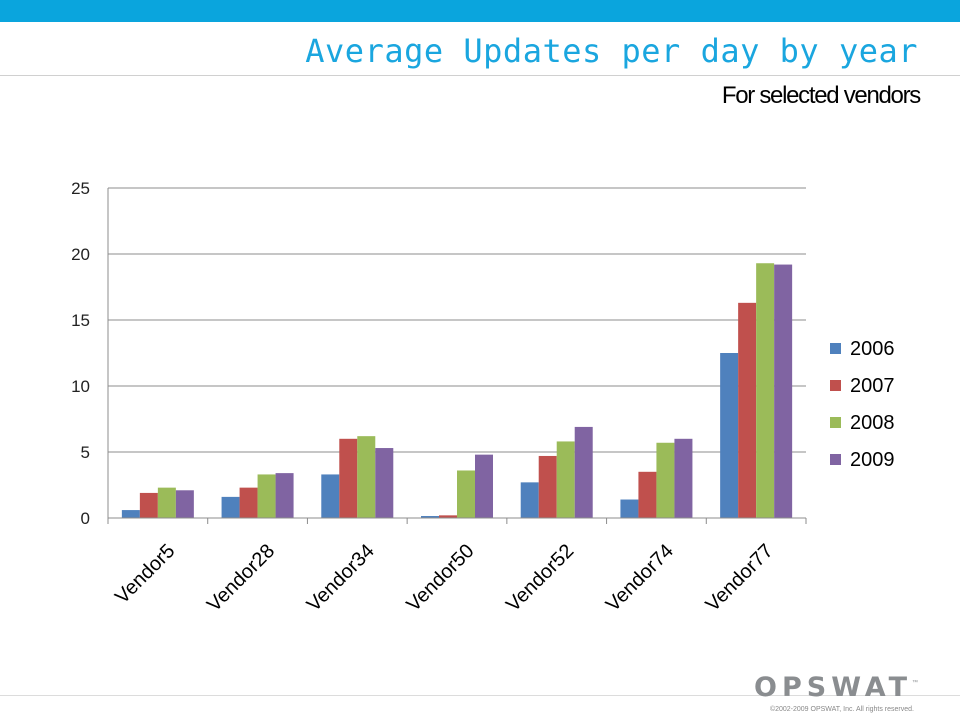 This screenshot has width=960, height=720. I want to click on bar-vendor50-2007, so click(448, 516).